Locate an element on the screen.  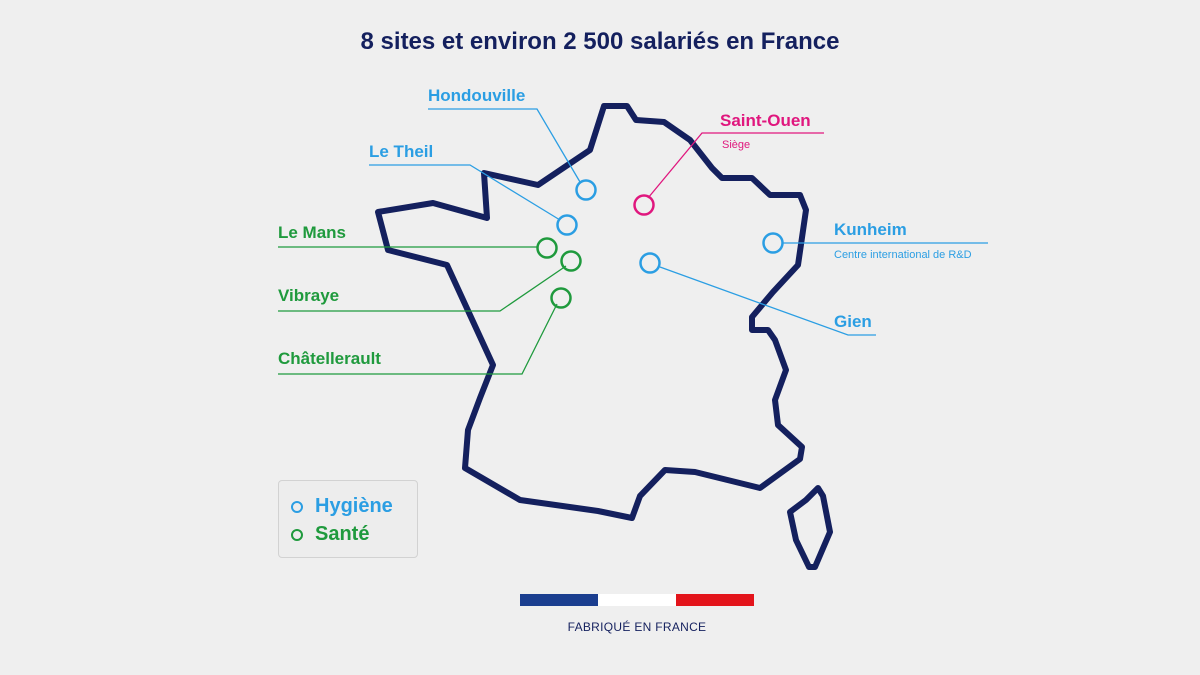
leader-line-hondouville is located at coordinates (504, 145).